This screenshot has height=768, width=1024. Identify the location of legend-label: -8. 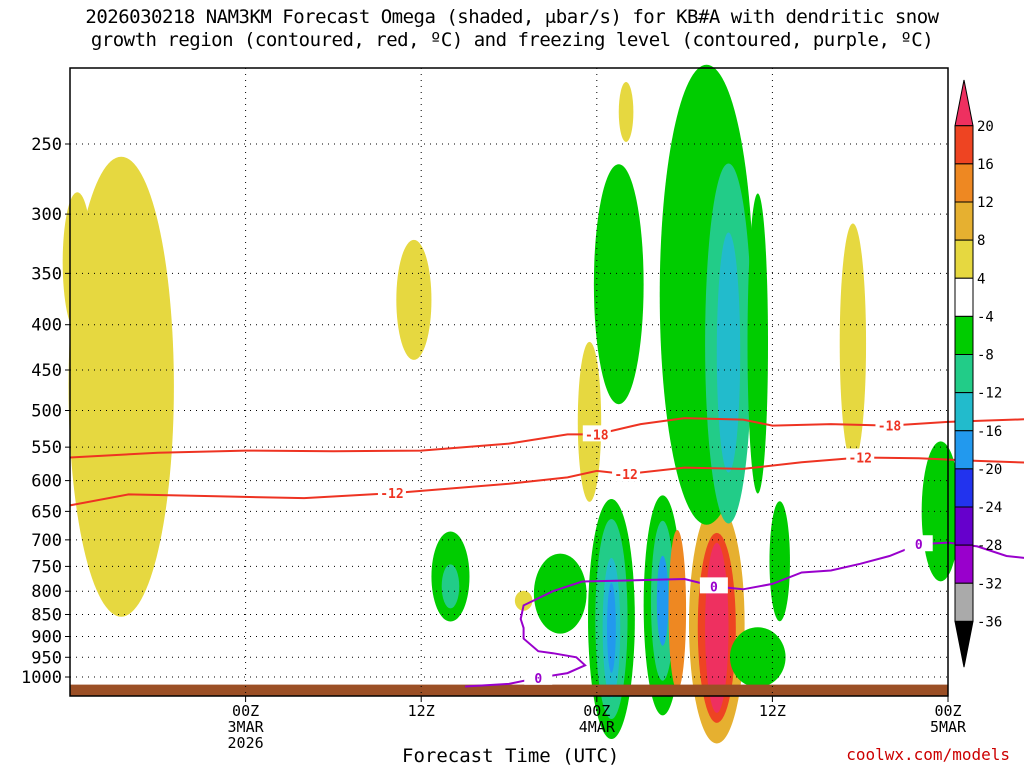
(985, 356).